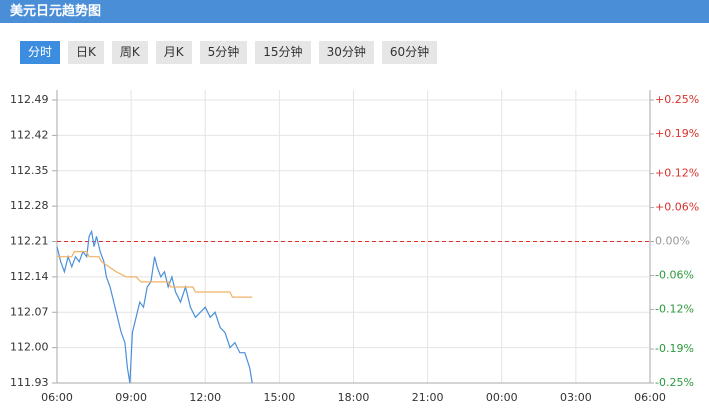 The image size is (709, 419). What do you see at coordinates (205, 397) in the screenshot?
I see `x-tick-label: 12:00` at bounding box center [205, 397].